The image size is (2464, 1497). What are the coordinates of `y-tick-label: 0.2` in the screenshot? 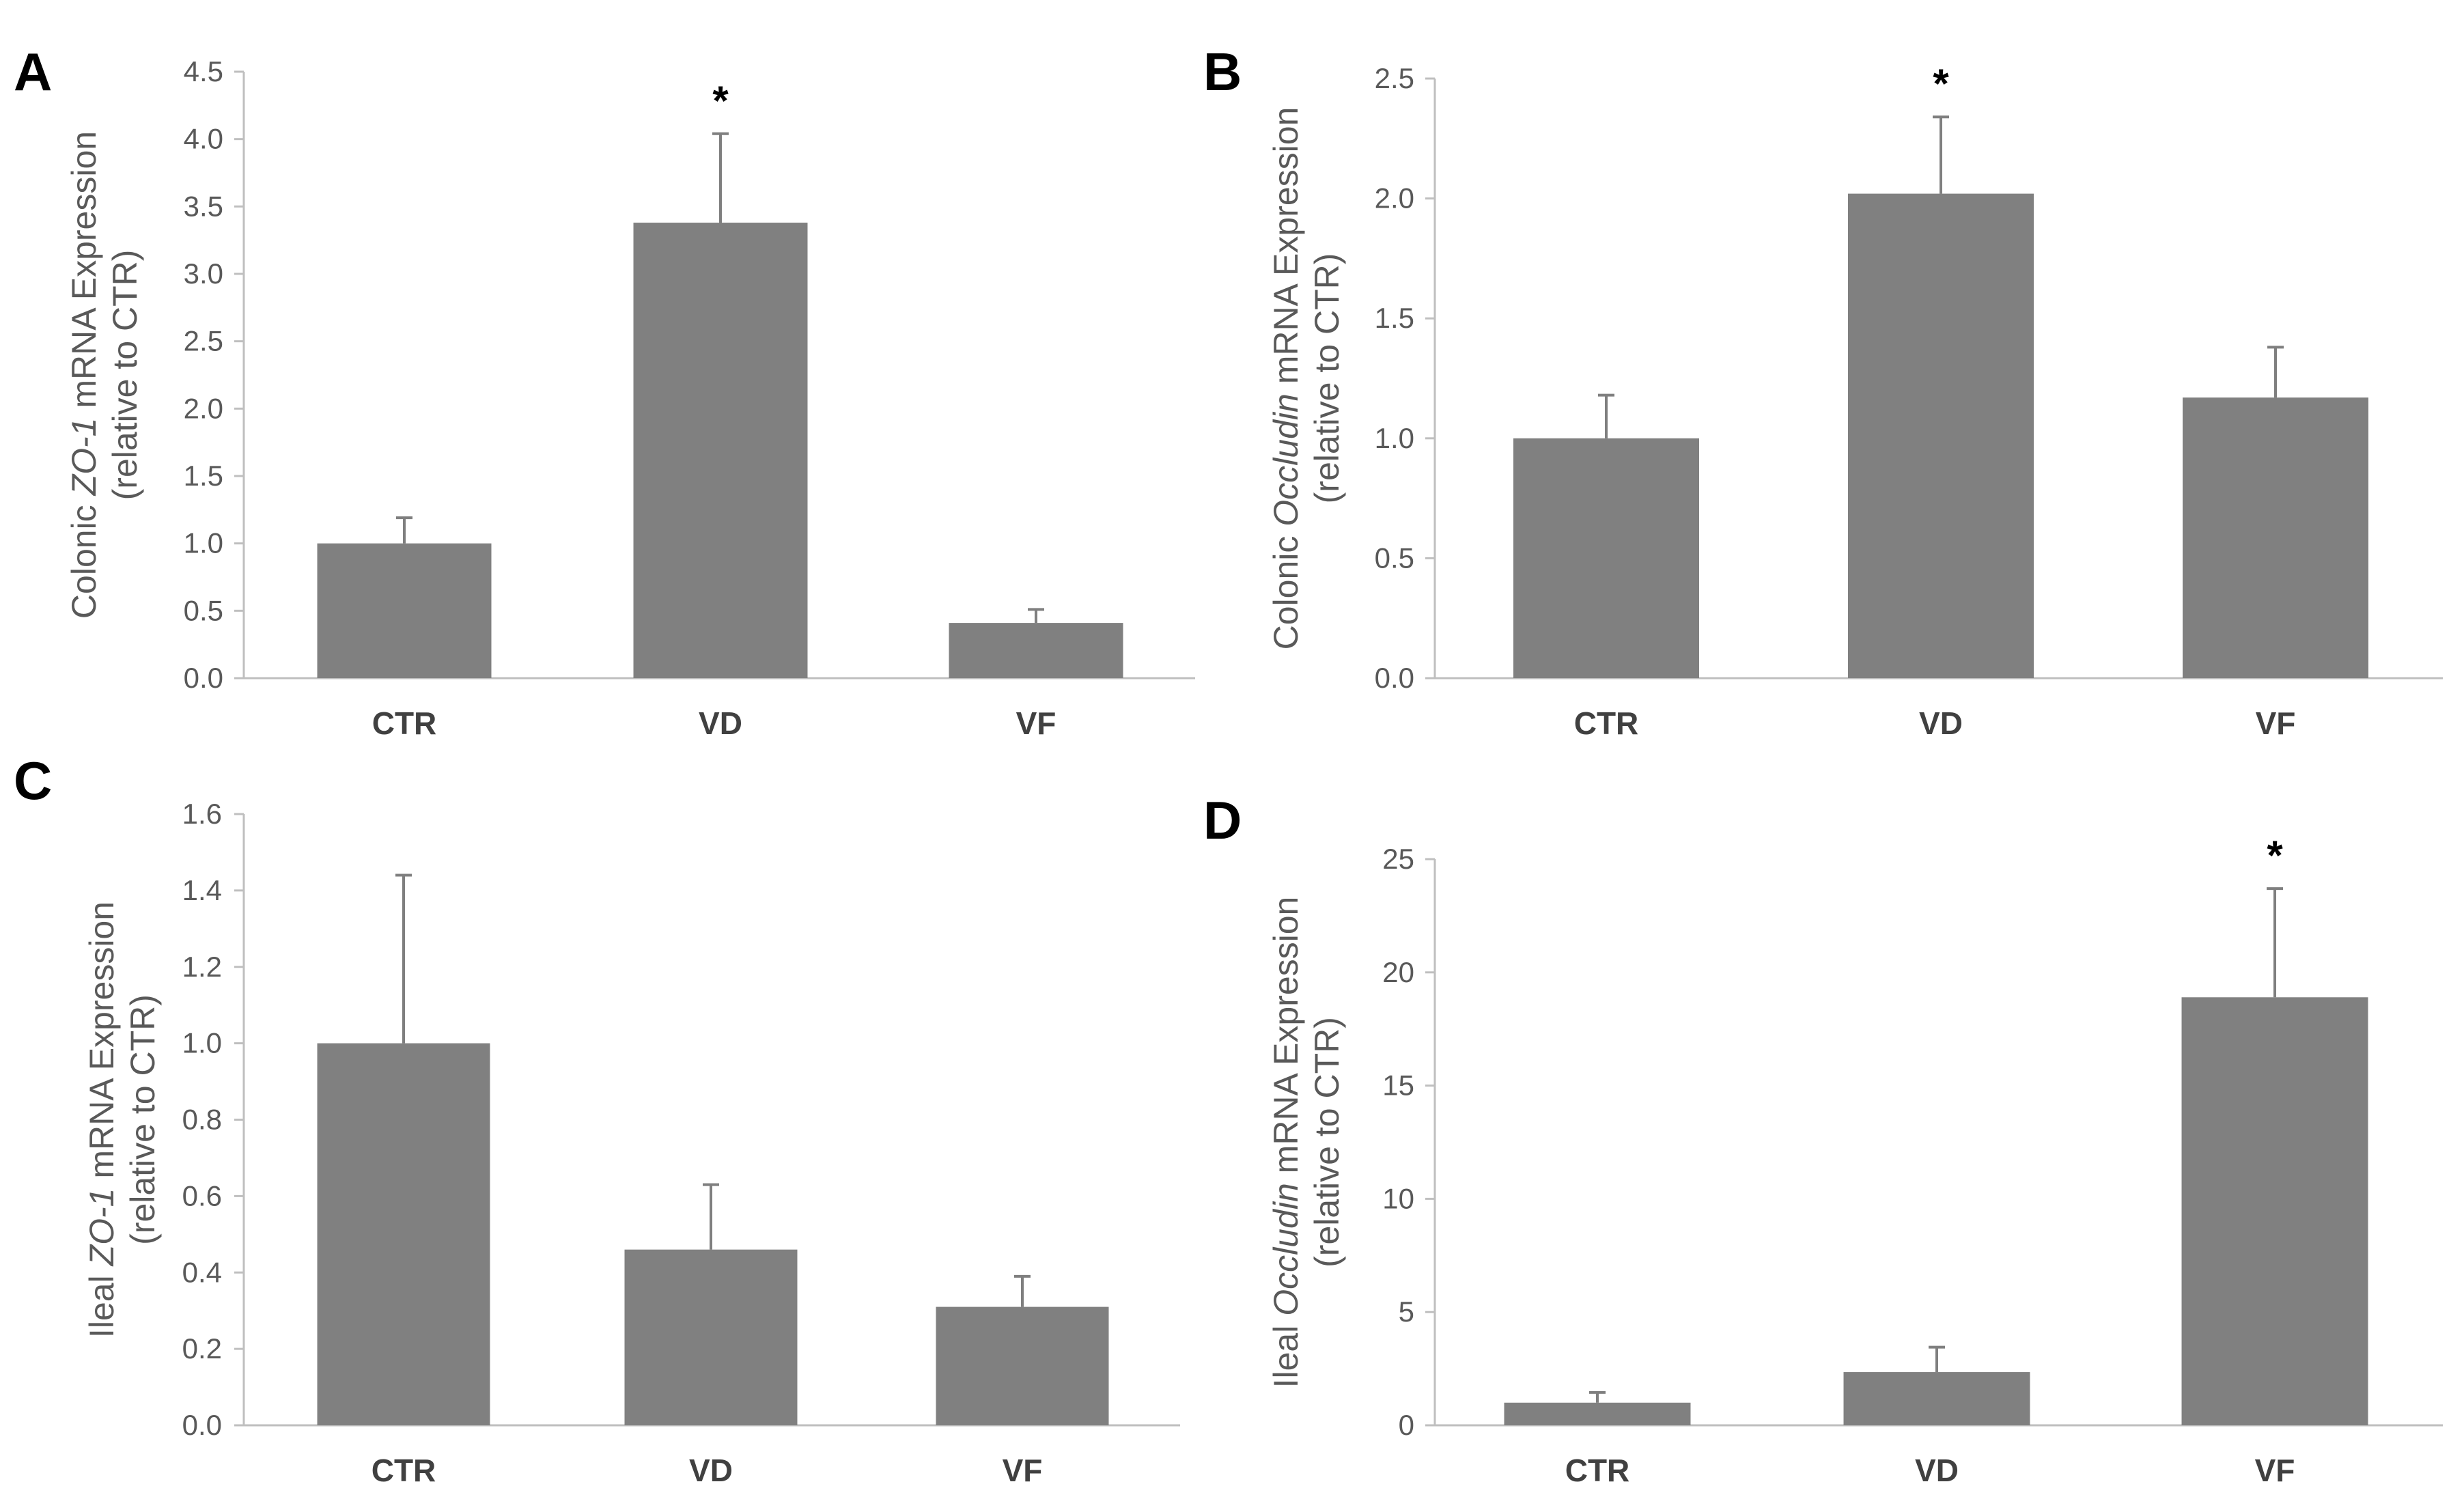 It's located at (202, 1348).